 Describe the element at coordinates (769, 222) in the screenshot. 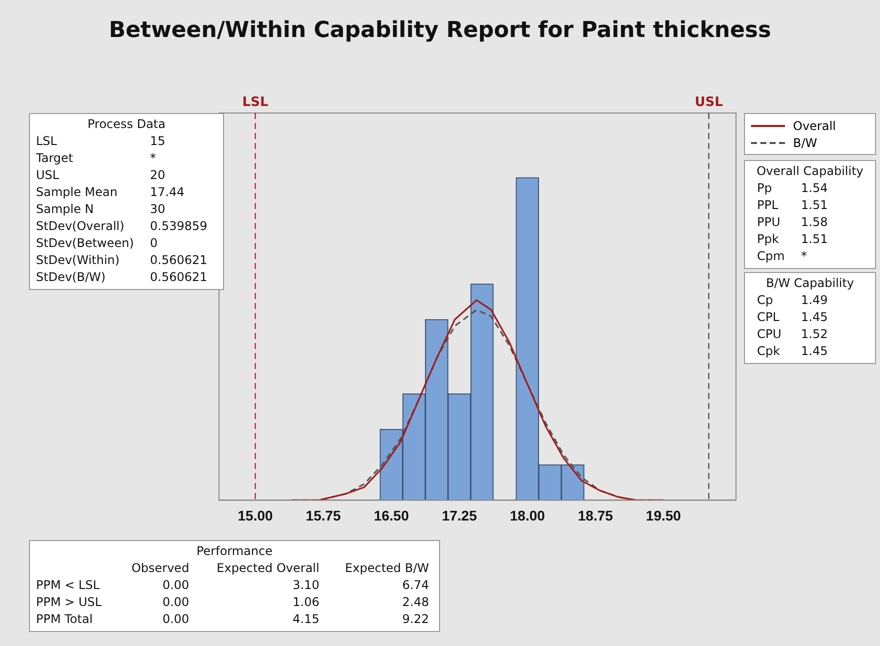

I see `category-label: PPU` at that location.